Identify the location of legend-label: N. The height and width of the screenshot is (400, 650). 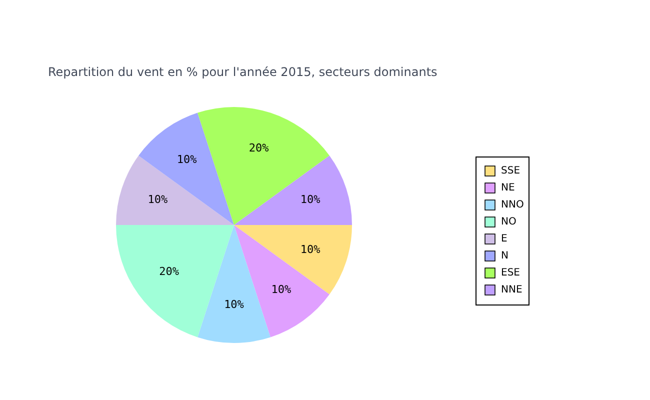
(504, 256).